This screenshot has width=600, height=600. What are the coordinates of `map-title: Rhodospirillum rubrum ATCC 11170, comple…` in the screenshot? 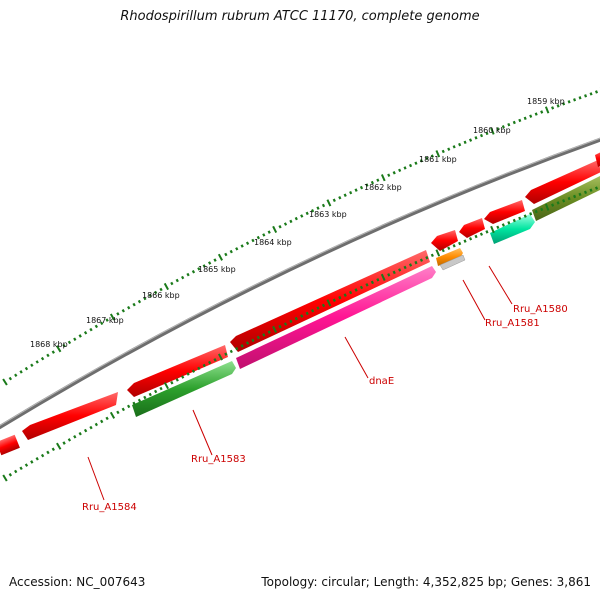 It's located at (300, 16).